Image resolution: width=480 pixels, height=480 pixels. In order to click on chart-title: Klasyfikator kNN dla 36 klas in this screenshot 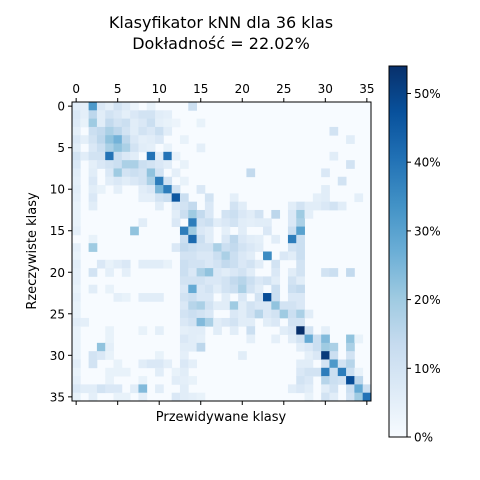, I will do `click(221, 22)`.